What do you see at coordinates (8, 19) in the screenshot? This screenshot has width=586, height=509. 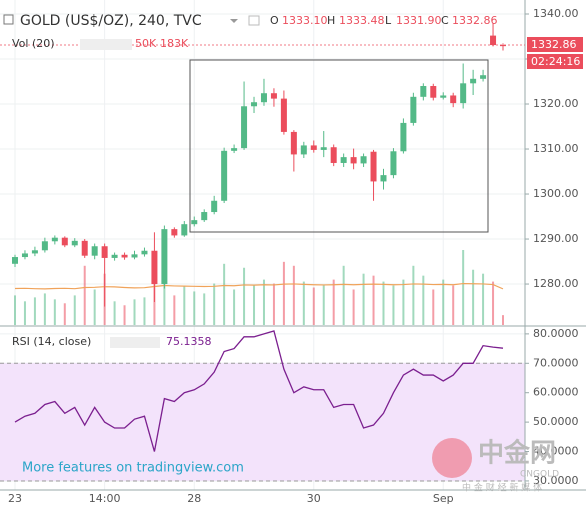 I see `collapse-icon` at bounding box center [8, 19].